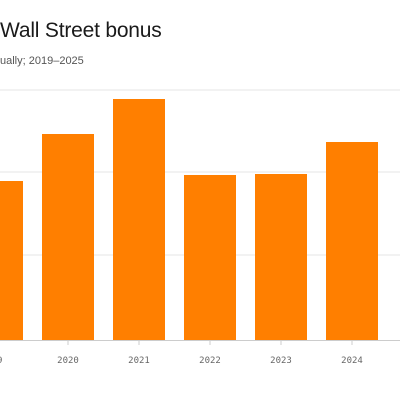 The height and width of the screenshot is (400, 400). Describe the element at coordinates (281, 257) in the screenshot. I see `bar-2023` at that location.